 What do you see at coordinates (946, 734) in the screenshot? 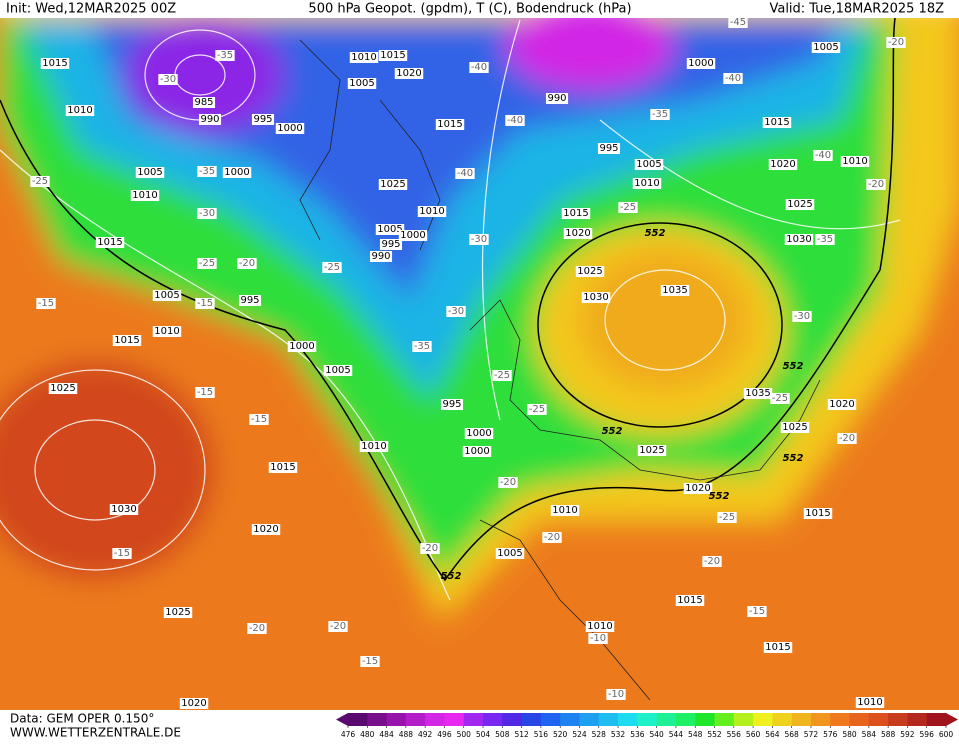
I see `colorbar-tick-label: 600` at bounding box center [946, 734].